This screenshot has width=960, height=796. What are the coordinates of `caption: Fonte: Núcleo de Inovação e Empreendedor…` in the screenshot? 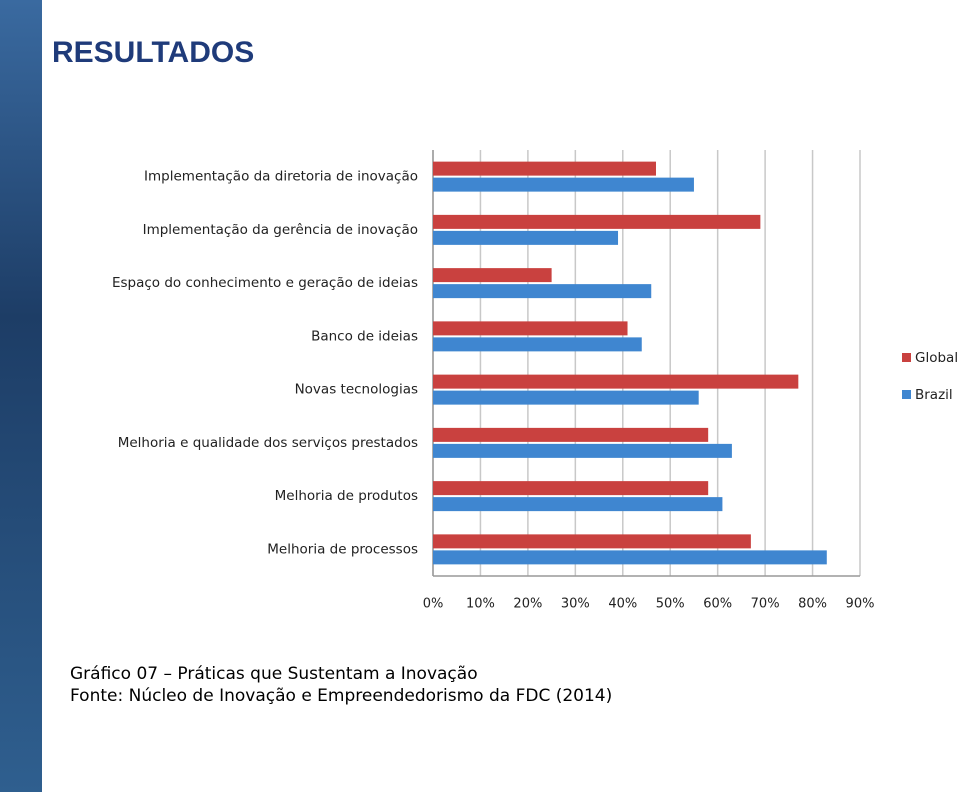 It's located at (341, 696).